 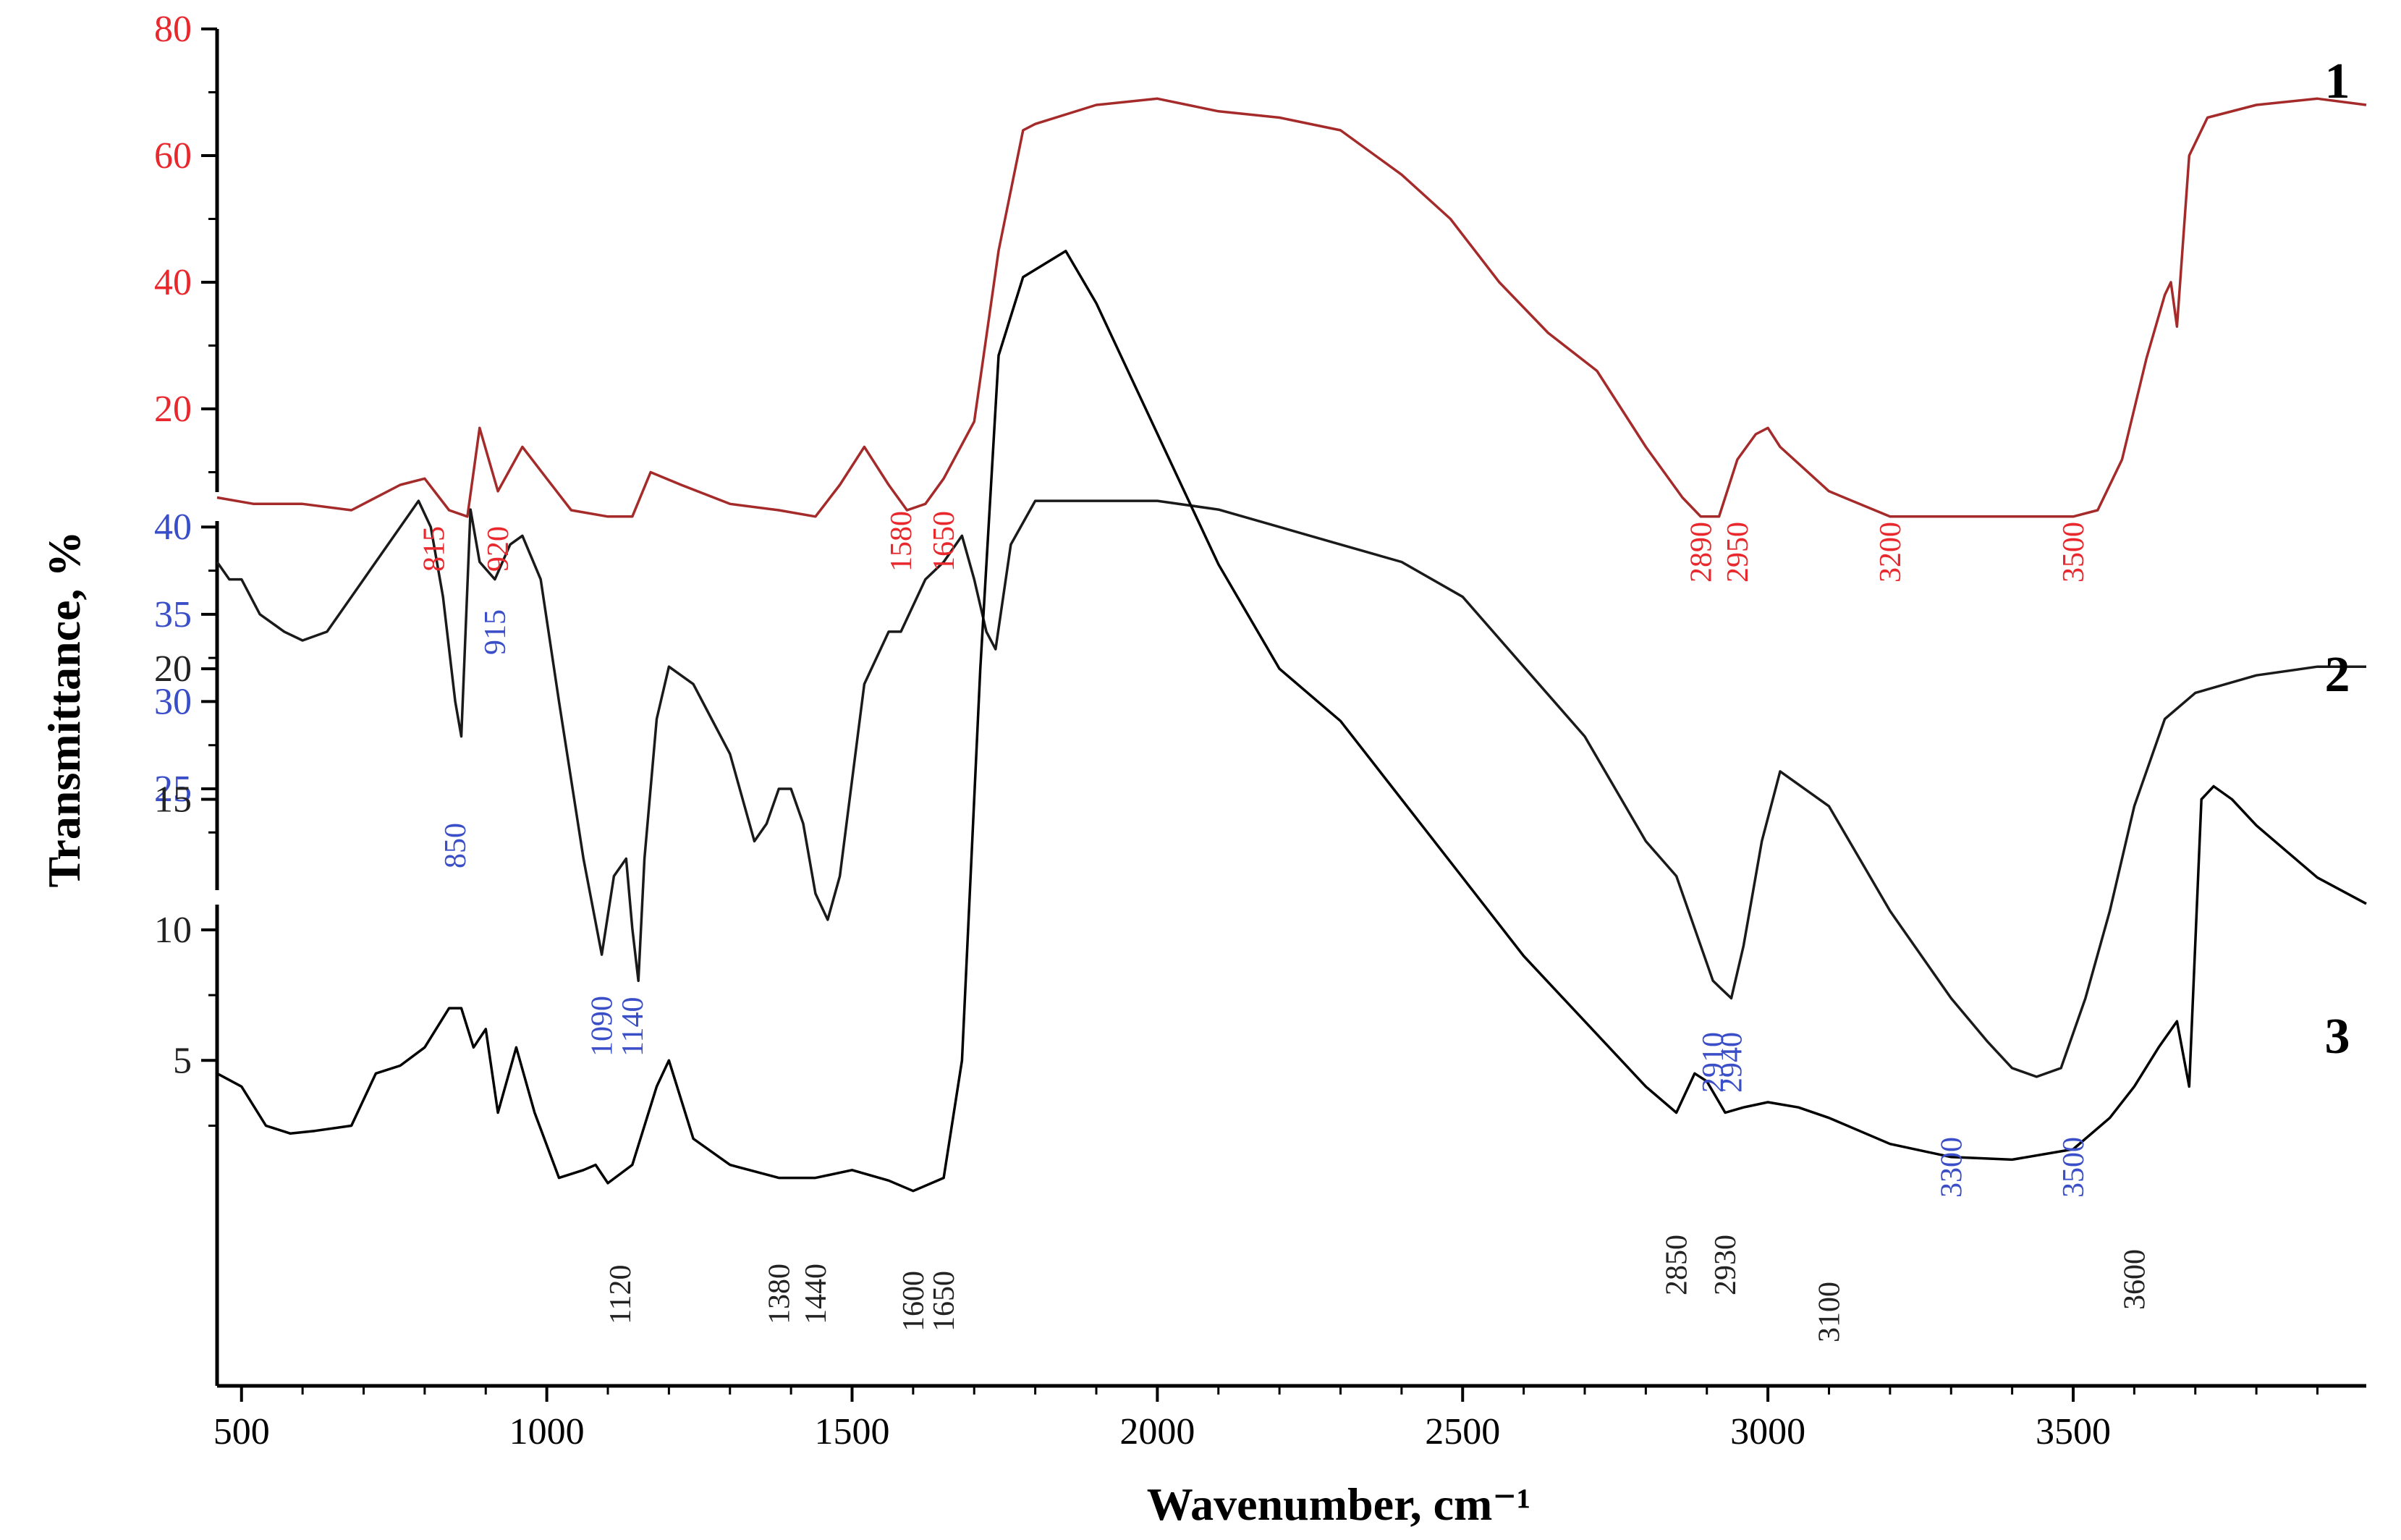 What do you see at coordinates (173, 527) in the screenshot?
I see `y-tick-label-2: 40` at bounding box center [173, 527].